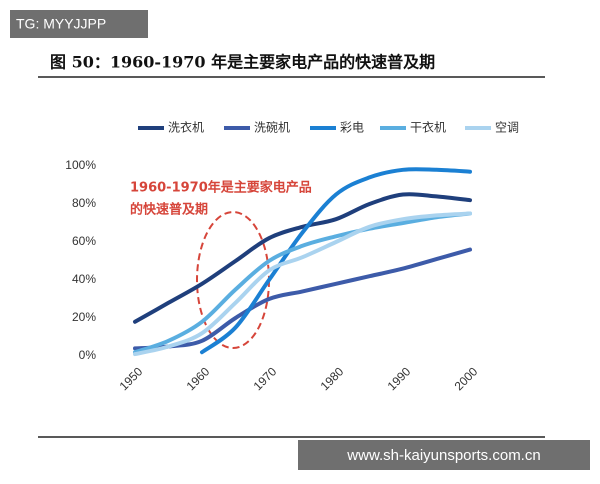 This screenshot has width=600, height=484. Describe the element at coordinates (332, 378) in the screenshot. I see `x-tick-label: 1980` at that location.